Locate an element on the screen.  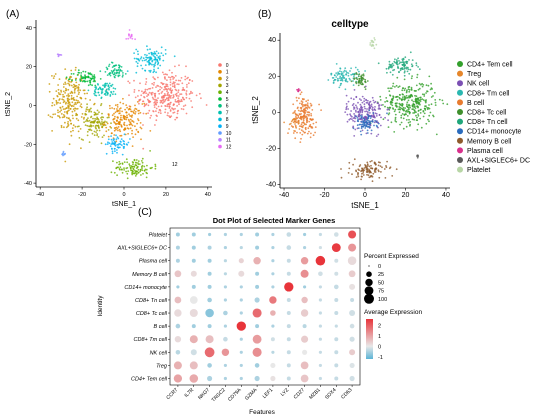
legend-label: Plasma cell is located at coordinates (485, 151).